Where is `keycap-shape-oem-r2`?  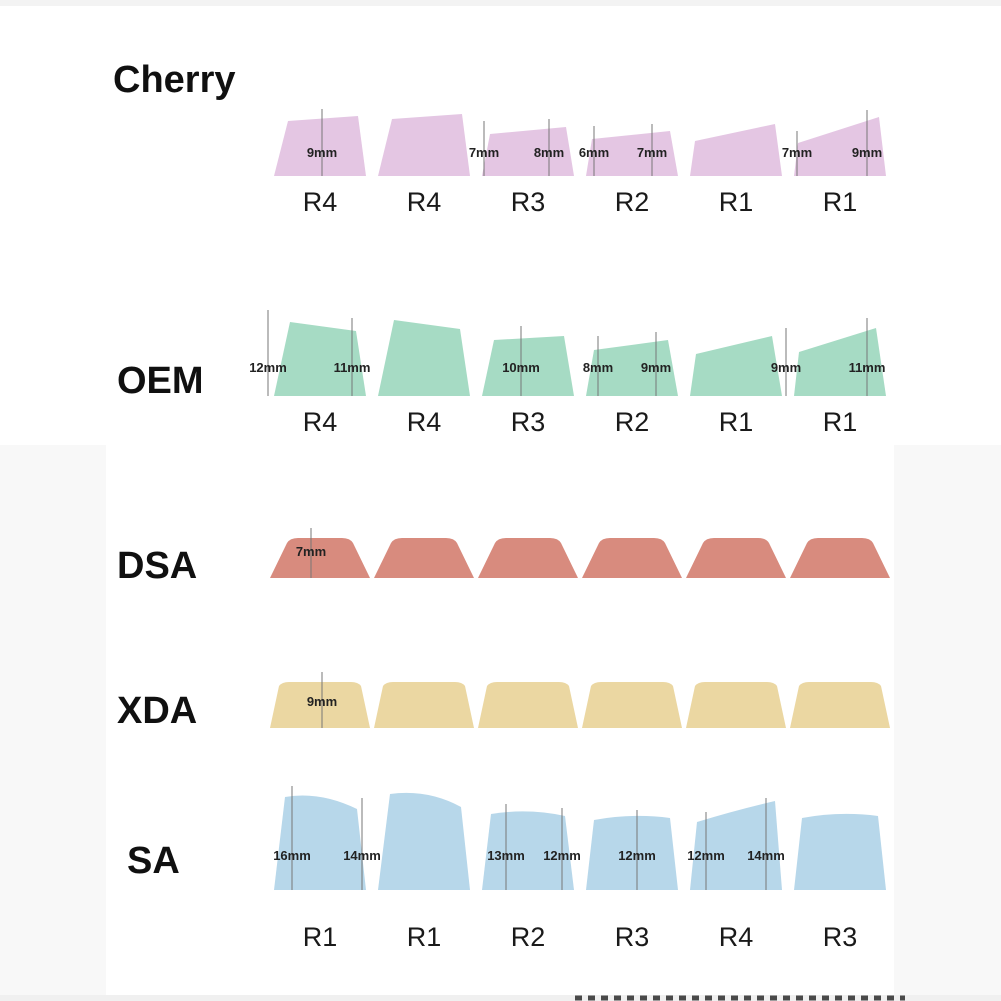
keycap-shape-oem-r2 is located at coordinates (632, 368).